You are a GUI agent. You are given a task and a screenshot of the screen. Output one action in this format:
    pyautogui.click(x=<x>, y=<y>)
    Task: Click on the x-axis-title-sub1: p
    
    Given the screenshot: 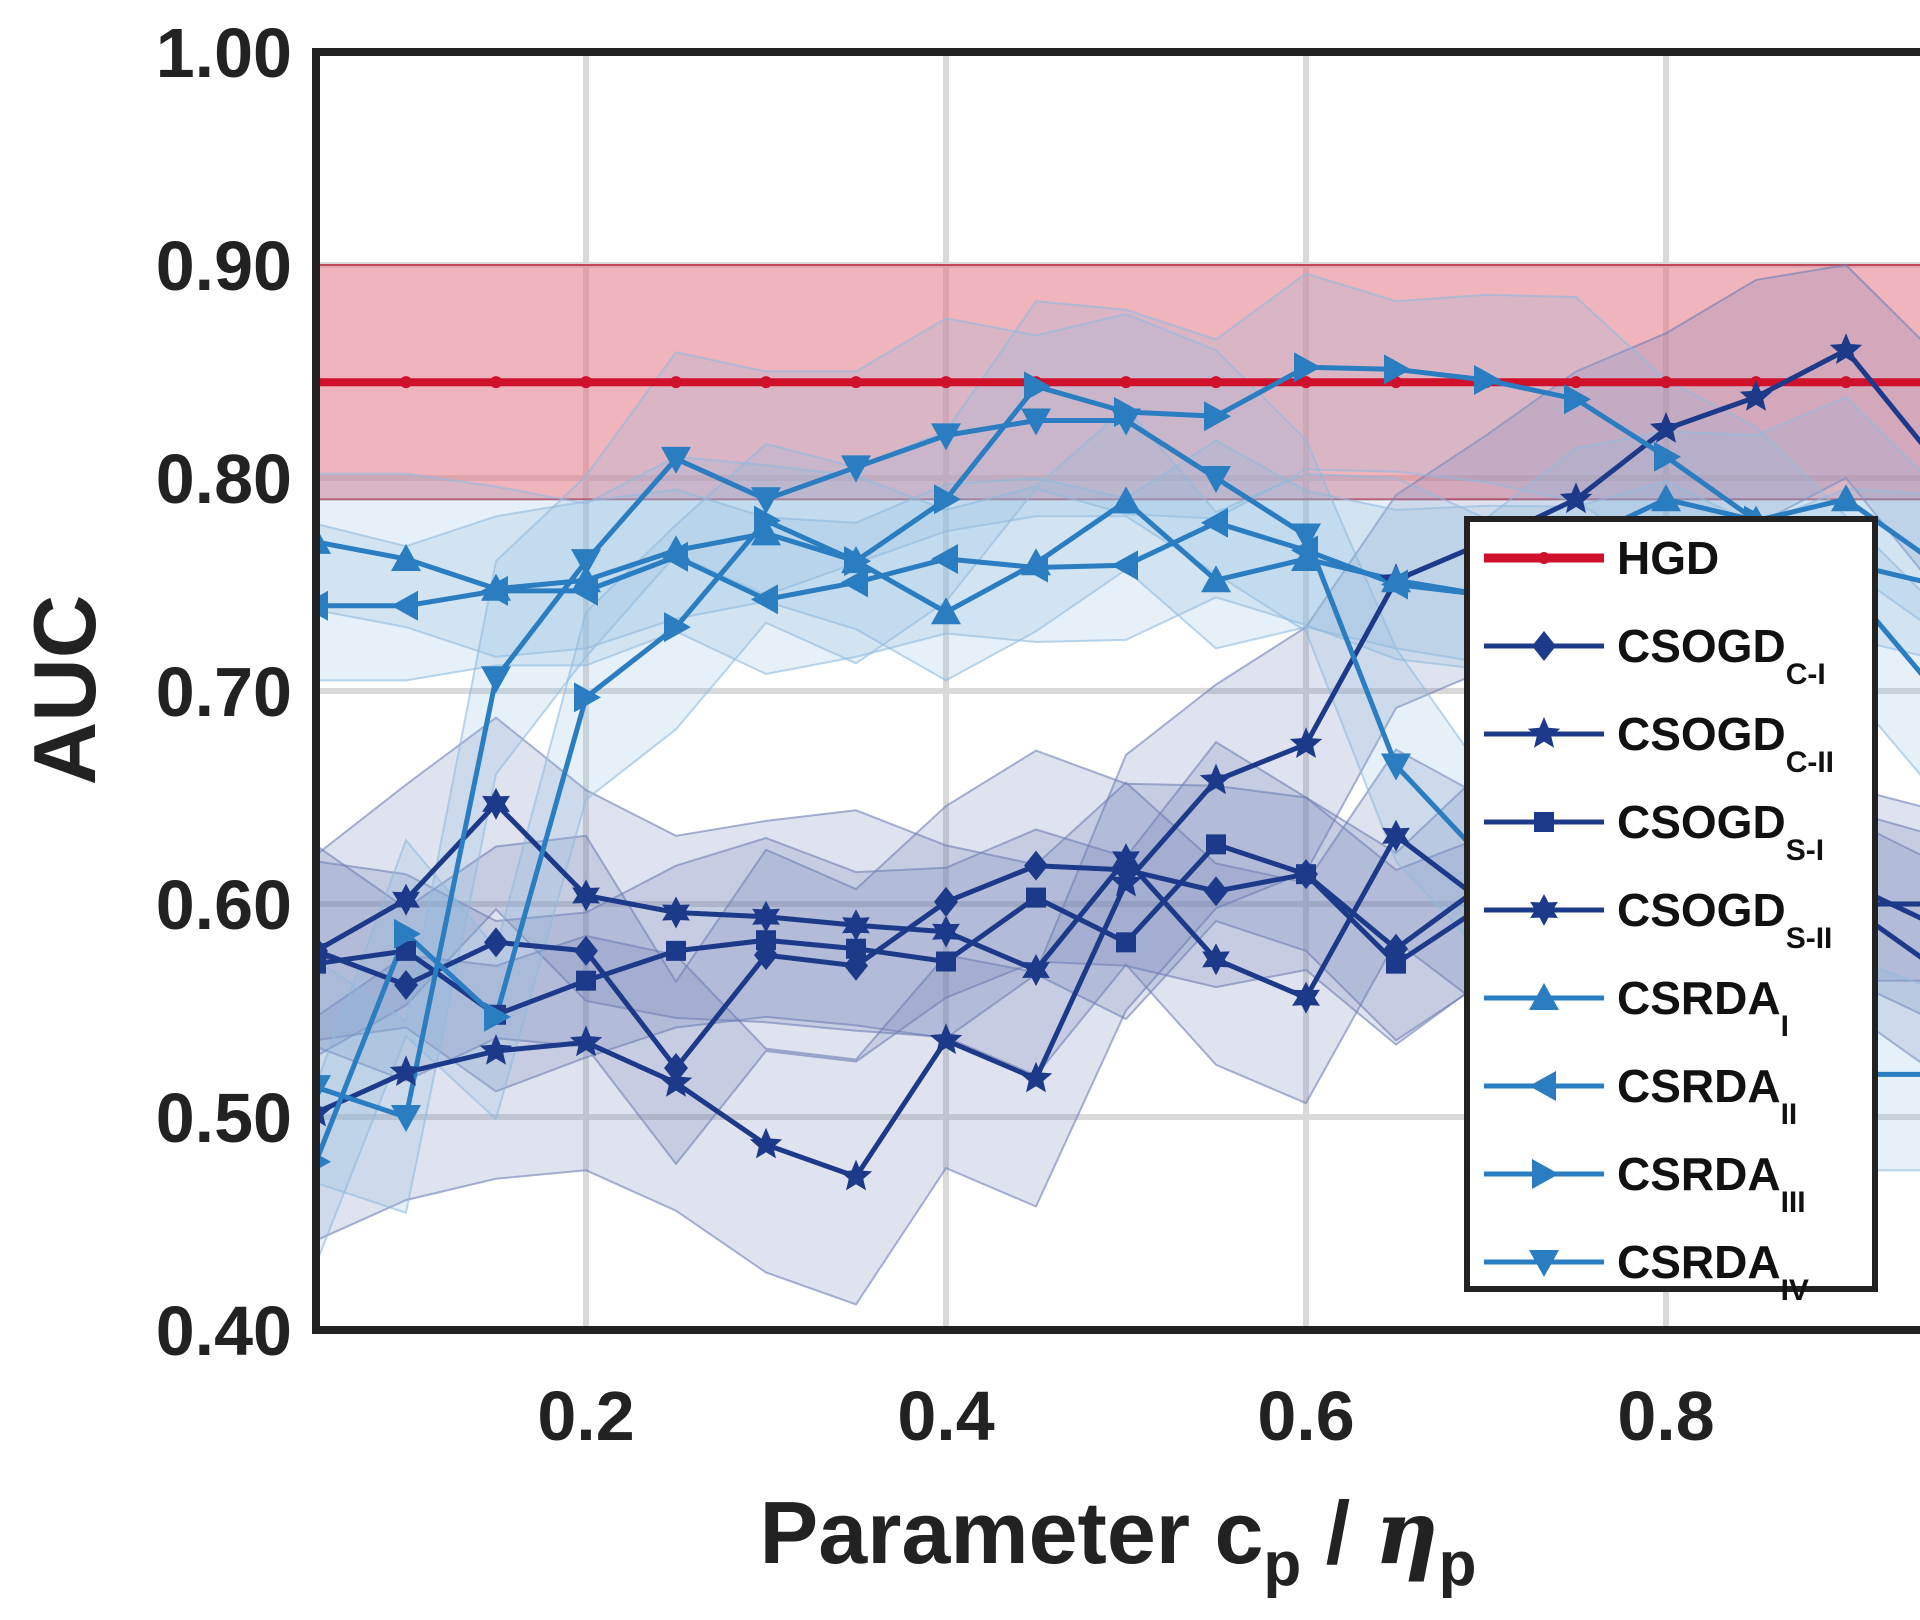 What is the action you would take?
    pyautogui.click(x=1282, y=1564)
    